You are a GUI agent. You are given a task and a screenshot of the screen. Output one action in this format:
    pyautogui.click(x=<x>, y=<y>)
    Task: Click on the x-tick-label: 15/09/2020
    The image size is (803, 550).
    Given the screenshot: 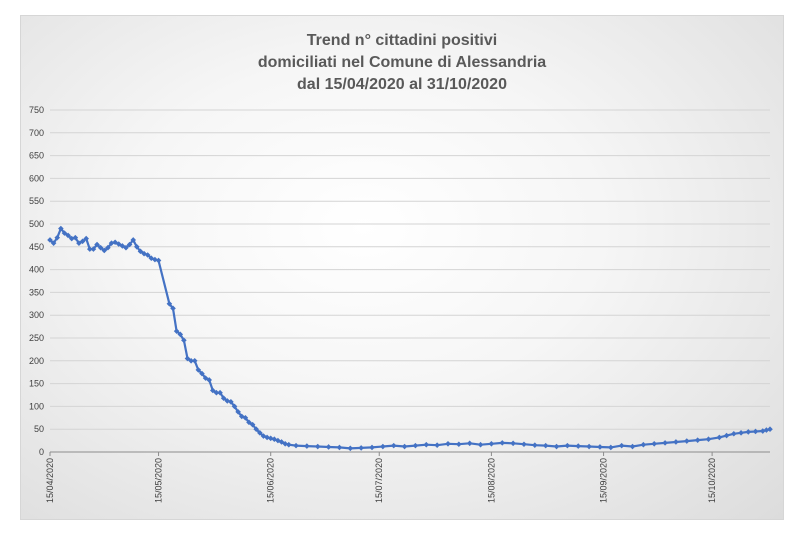 What is the action you would take?
    pyautogui.click(x=604, y=480)
    